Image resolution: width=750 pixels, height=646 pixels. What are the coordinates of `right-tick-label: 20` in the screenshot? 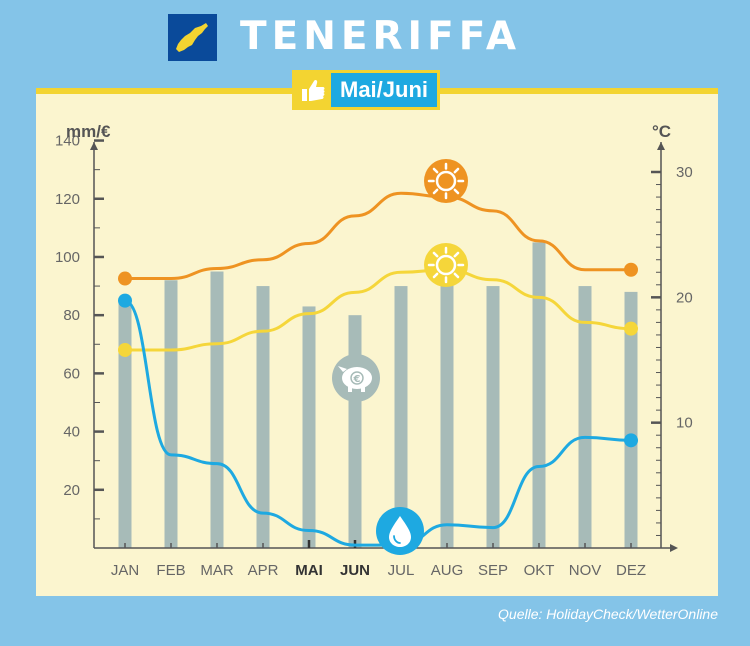 It's located at (684, 297).